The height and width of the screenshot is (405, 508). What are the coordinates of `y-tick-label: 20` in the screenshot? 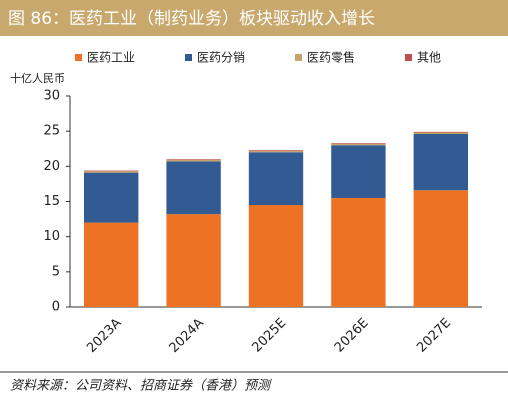 It's located at (51, 166).